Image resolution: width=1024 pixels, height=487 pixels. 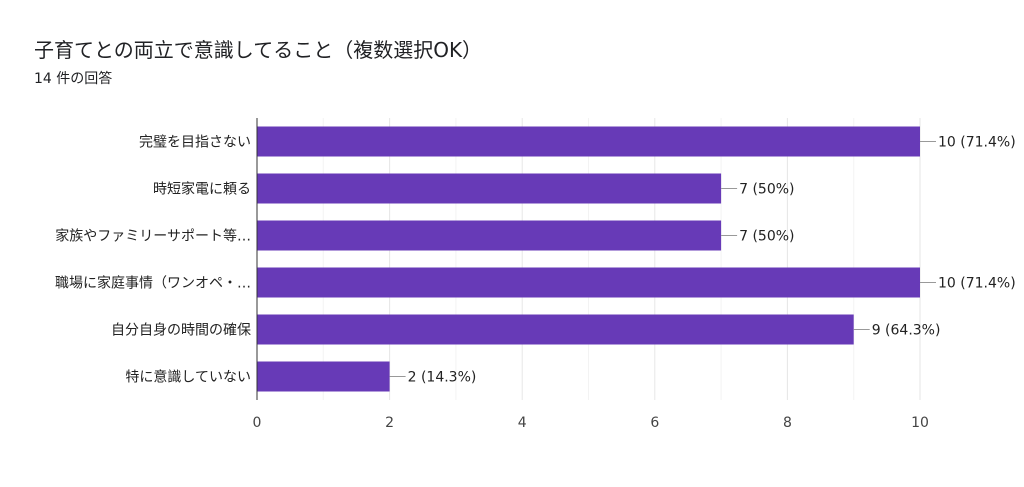 What do you see at coordinates (257, 423) in the screenshot?
I see `x-tick-label: 0` at bounding box center [257, 423].